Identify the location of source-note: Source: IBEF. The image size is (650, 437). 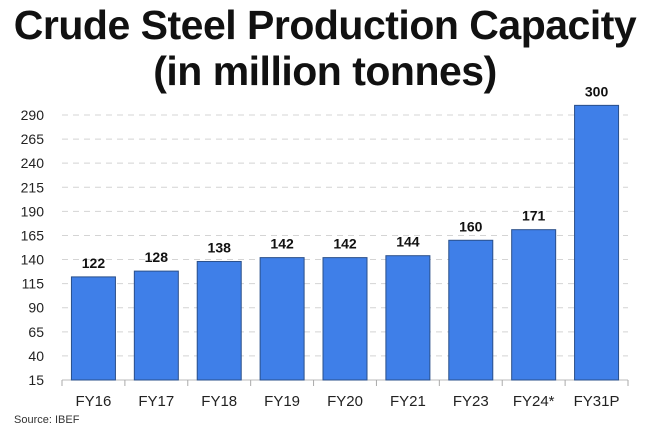
(47, 420).